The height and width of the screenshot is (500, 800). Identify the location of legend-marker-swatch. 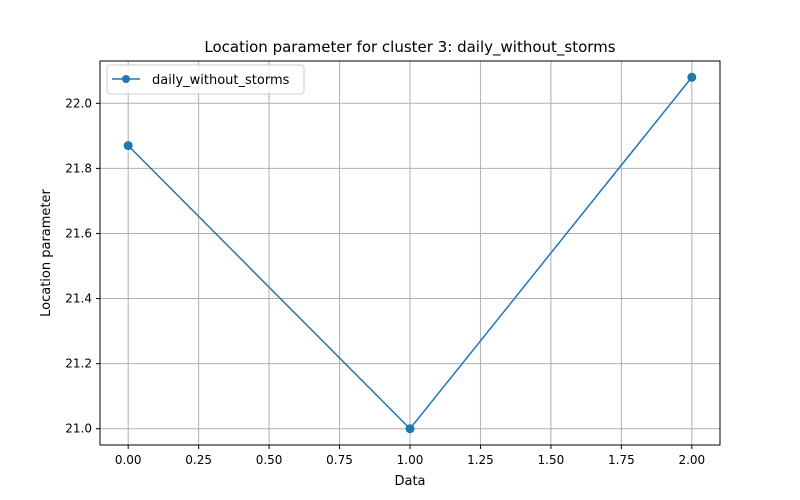
(126, 79).